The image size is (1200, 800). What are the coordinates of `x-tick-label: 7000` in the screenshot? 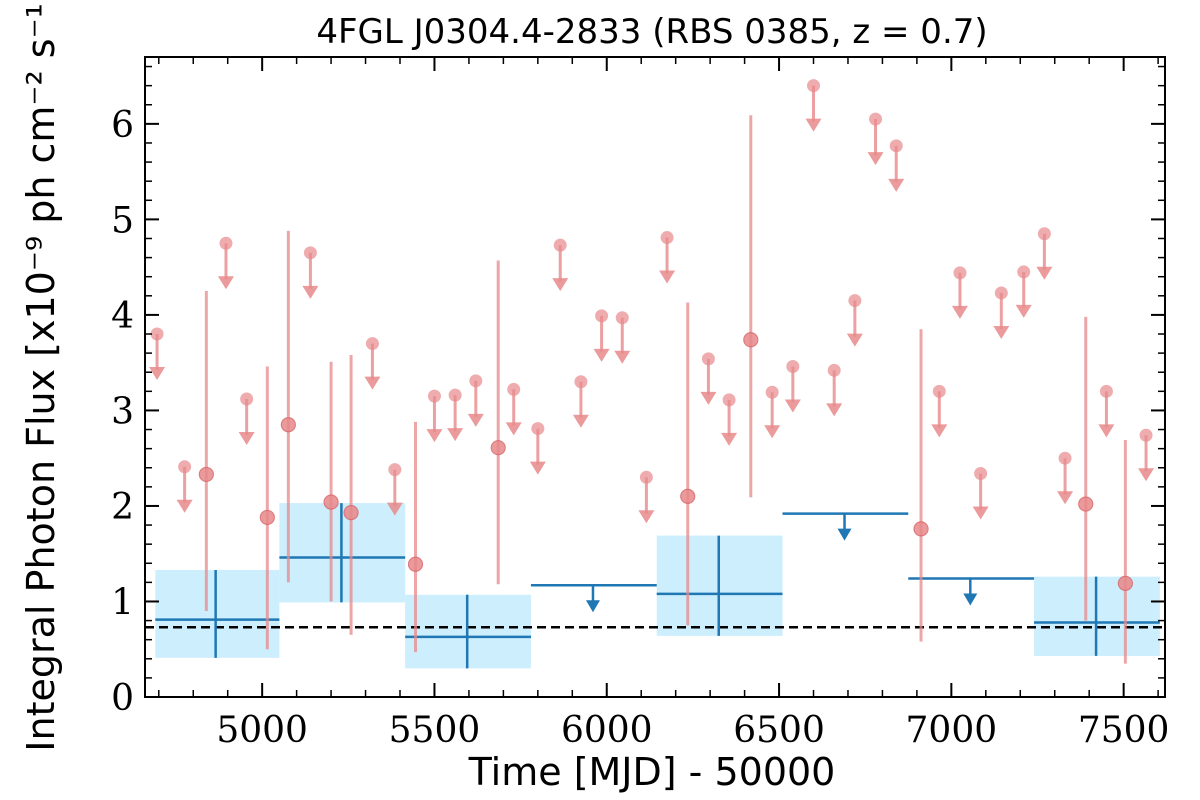 It's located at (952, 730).